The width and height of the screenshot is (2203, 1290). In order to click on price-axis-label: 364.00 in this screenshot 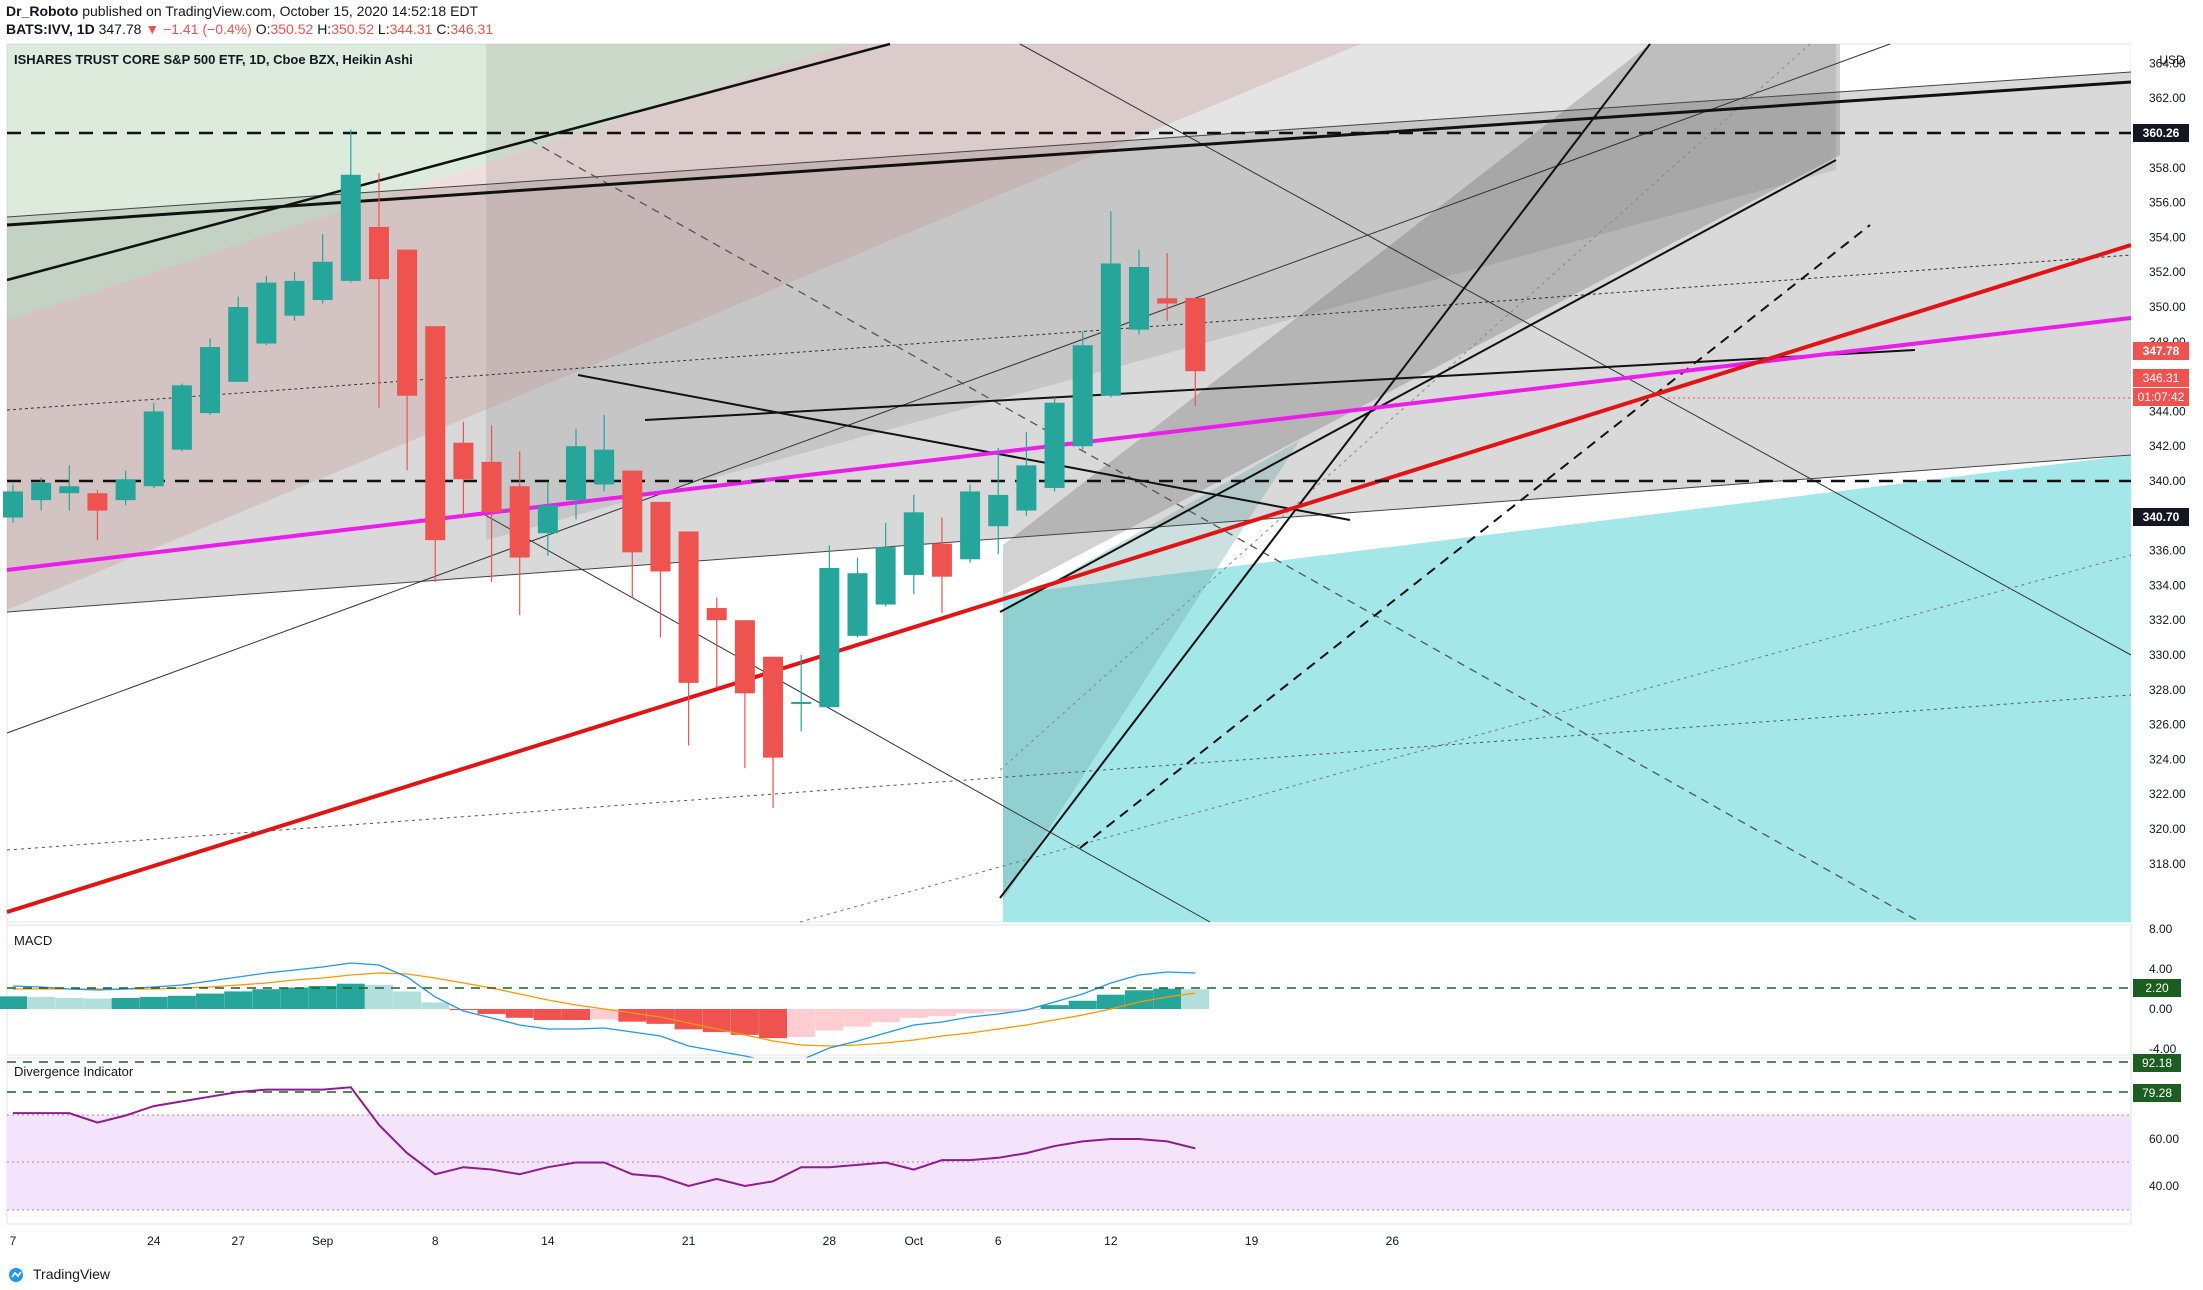, I will do `click(2167, 63)`.